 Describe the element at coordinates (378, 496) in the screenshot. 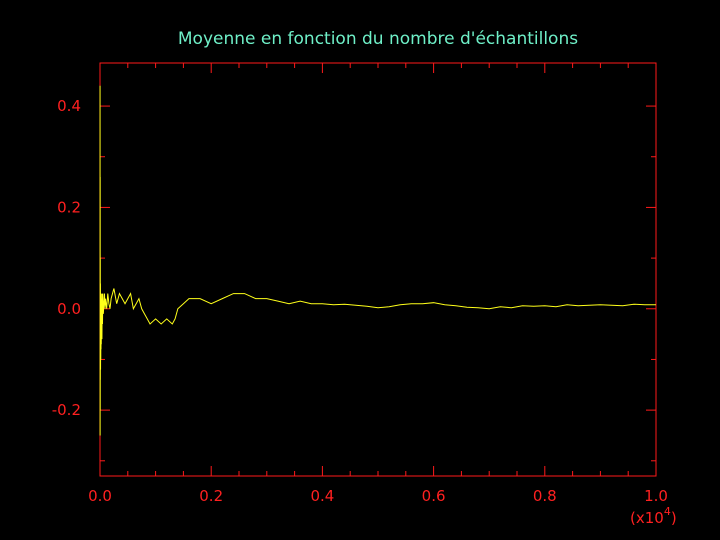

I see `x-tick-labels: 0.0 0.2 0.4 0.6 0.8 1.0` at that location.